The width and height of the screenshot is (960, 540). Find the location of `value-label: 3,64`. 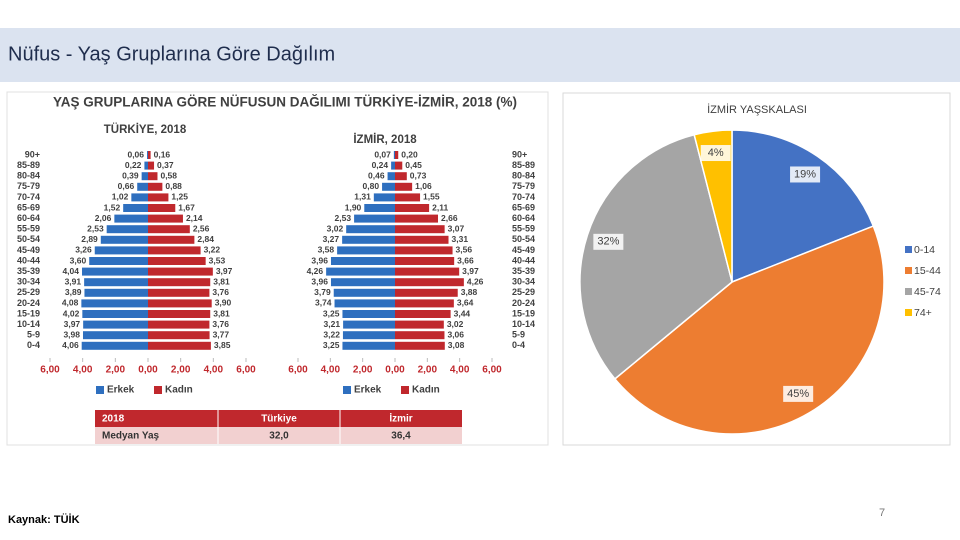

value-label: 3,64 is located at coordinates (465, 303).